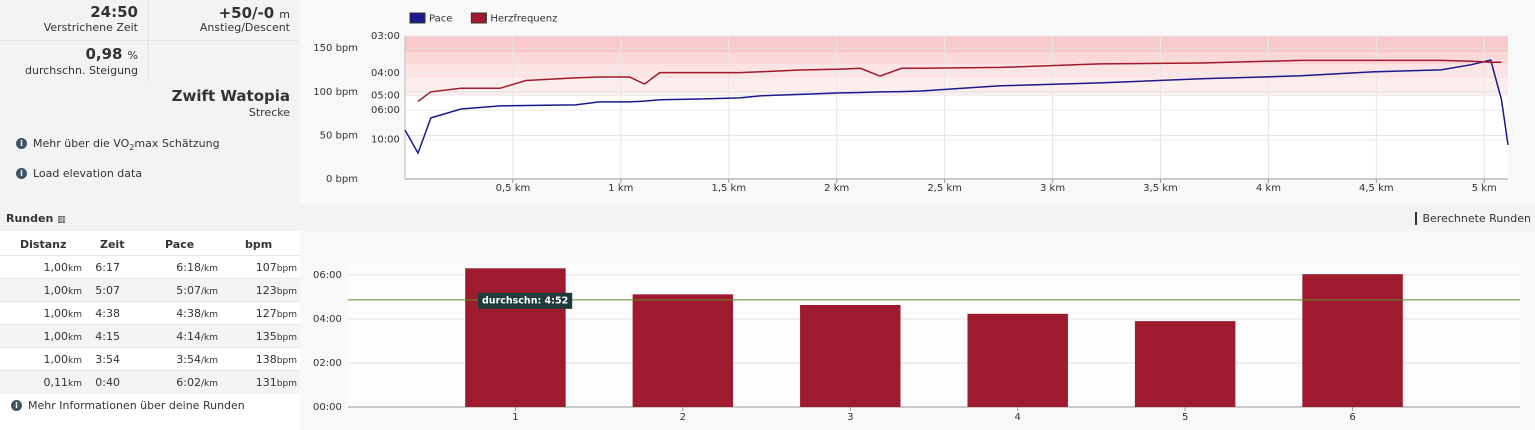  What do you see at coordinates (104, 54) in the screenshot?
I see `stat-value: 0,98` at bounding box center [104, 54].